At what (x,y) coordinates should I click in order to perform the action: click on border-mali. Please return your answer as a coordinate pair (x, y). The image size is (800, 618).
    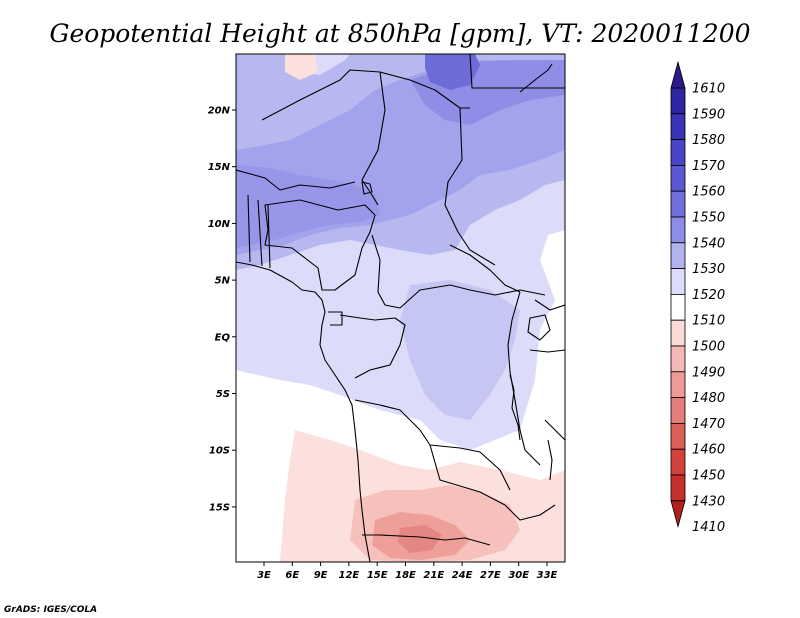
    Looking at the image, I should click on (296, 180).